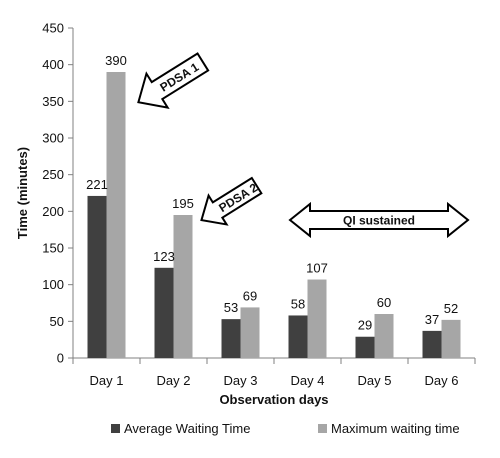 The image size is (500, 458). I want to click on y-tick-label: 200, so click(53, 211).